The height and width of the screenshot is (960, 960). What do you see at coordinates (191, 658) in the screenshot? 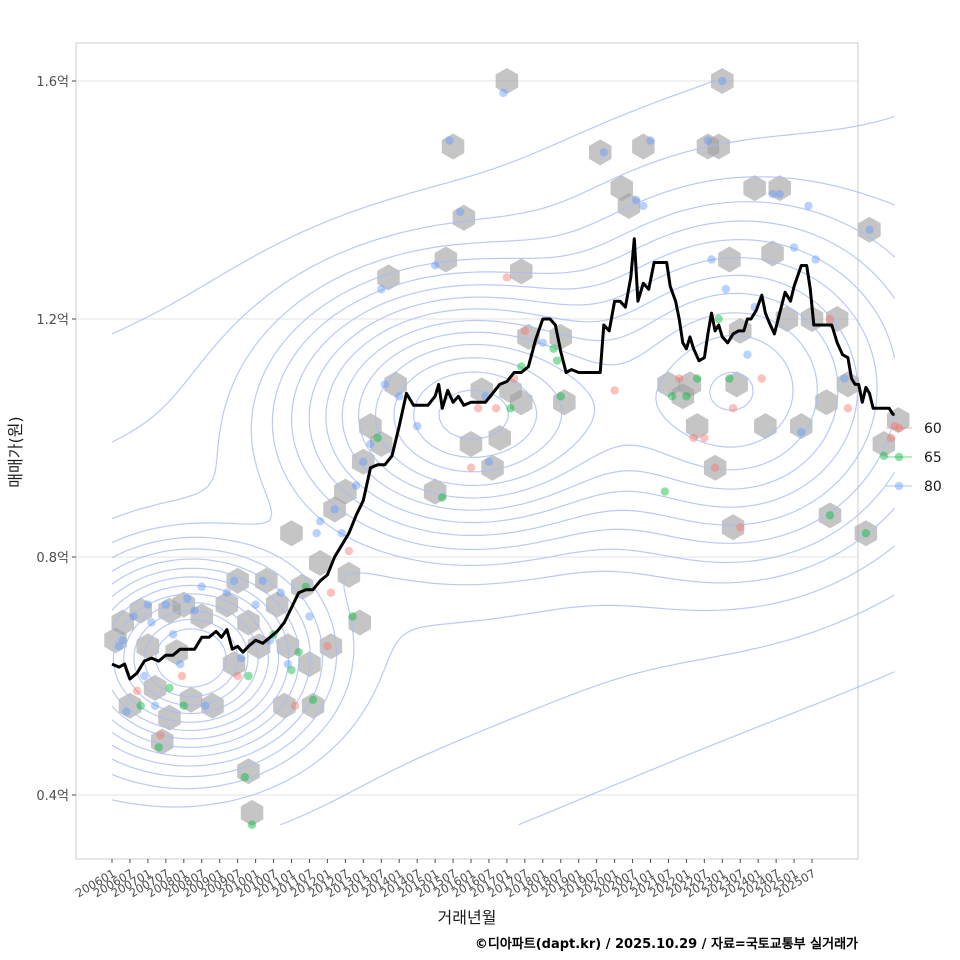
I see `density-contour` at bounding box center [191, 658].